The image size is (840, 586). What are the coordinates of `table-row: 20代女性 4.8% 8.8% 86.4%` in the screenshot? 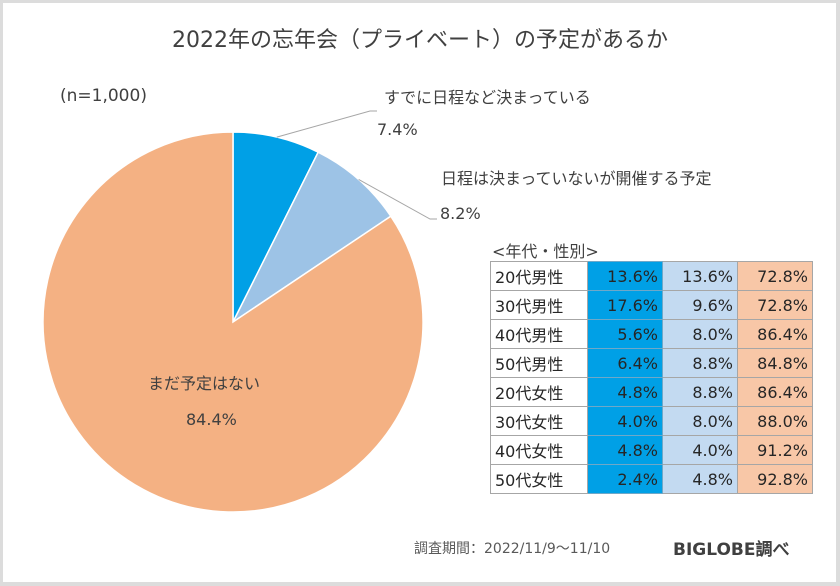 It's located at (651, 392).